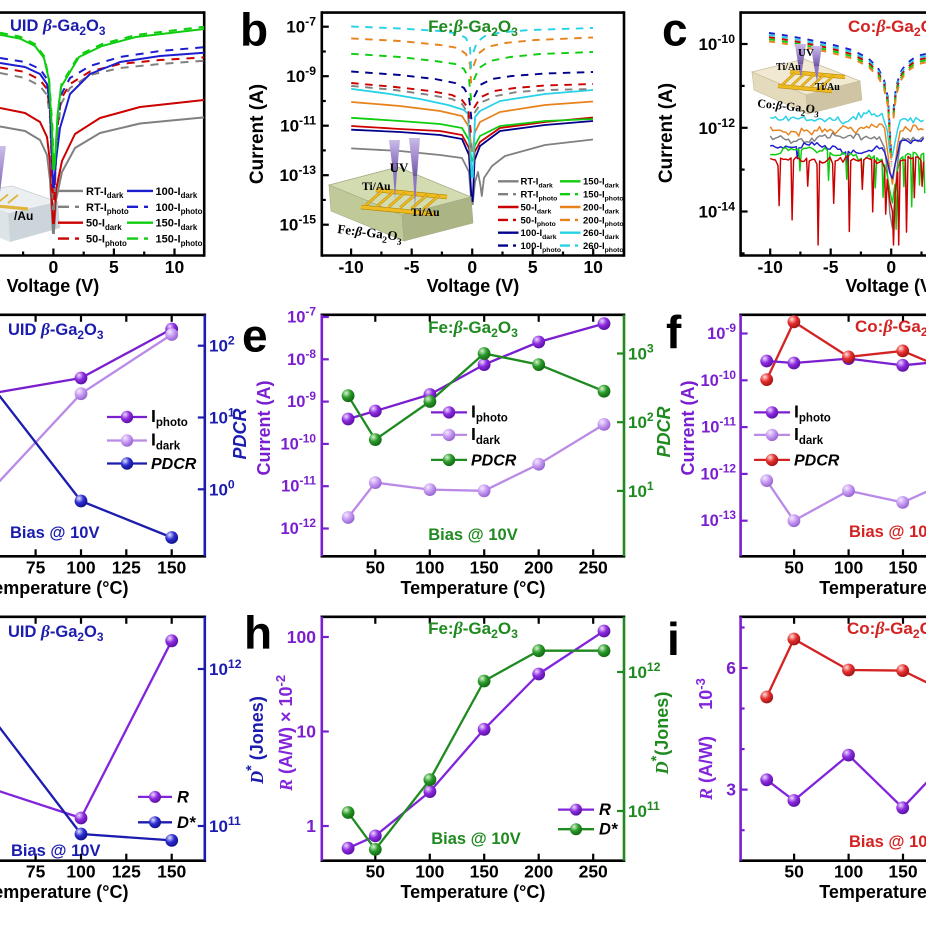 The image size is (926, 926). I want to click on svg-text: -10, so click(351, 267).